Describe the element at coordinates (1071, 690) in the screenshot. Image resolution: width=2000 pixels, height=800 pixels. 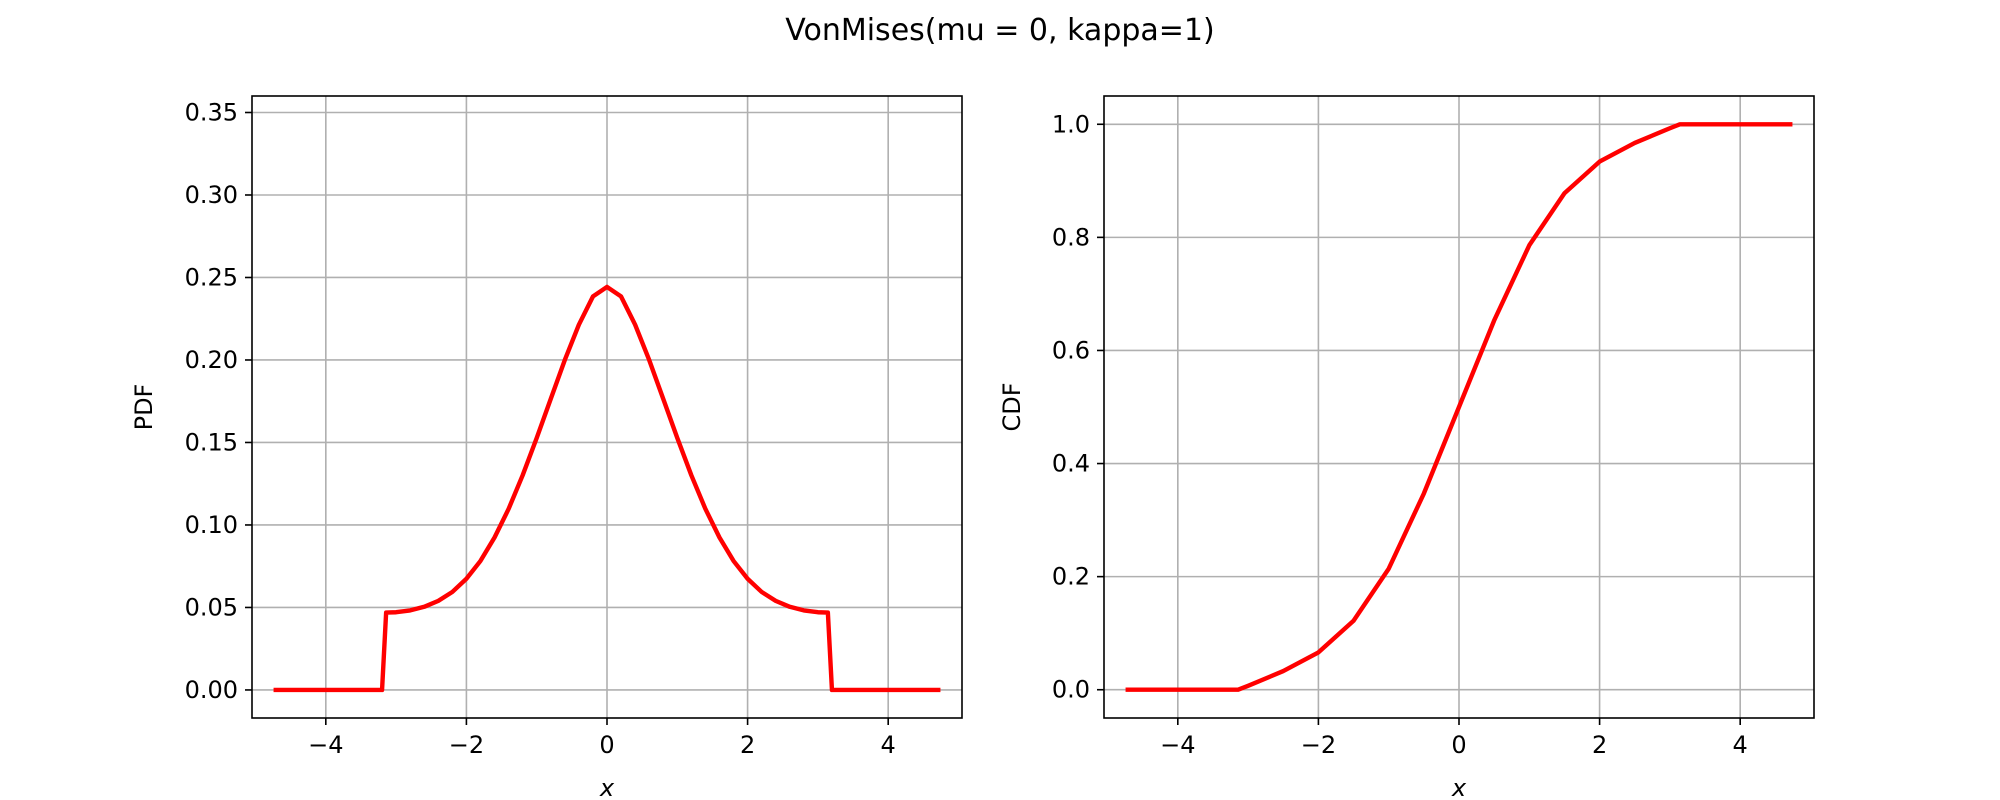
I see `cdf-y-tick-label-0: 0.0` at that location.